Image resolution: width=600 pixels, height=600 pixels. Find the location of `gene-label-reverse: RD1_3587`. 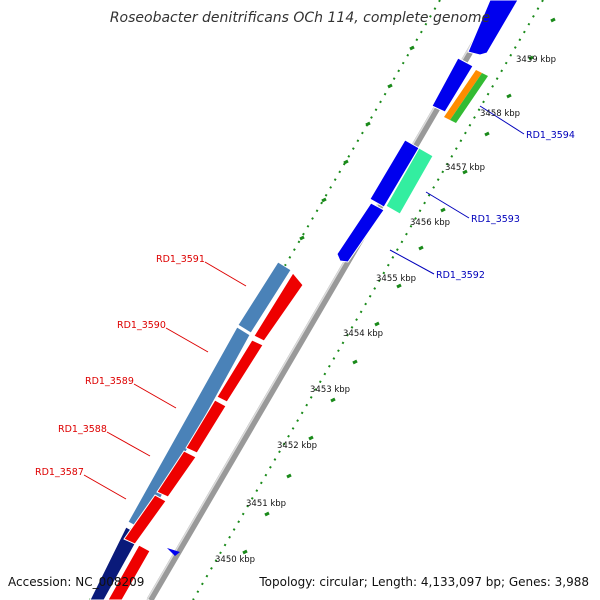

gene-label-reverse: RD1_3587 is located at coordinates (59, 472).